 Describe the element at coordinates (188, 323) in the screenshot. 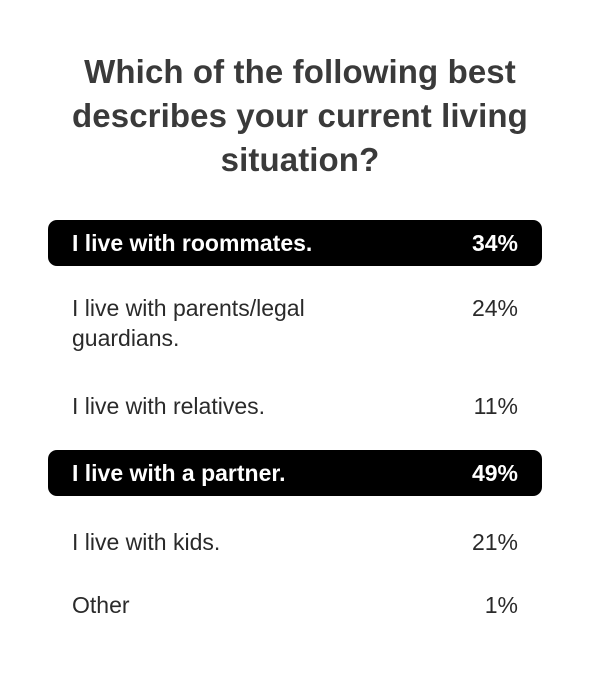

I see `option-label: I live with parents/legal guardians.` at that location.